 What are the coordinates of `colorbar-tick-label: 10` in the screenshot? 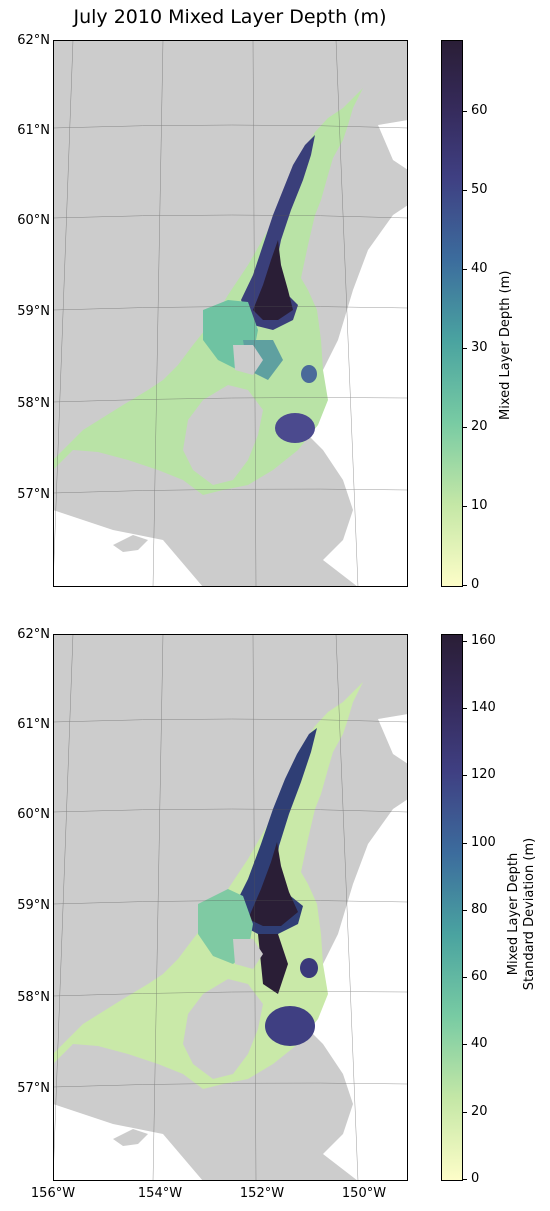 It's located at (479, 505).